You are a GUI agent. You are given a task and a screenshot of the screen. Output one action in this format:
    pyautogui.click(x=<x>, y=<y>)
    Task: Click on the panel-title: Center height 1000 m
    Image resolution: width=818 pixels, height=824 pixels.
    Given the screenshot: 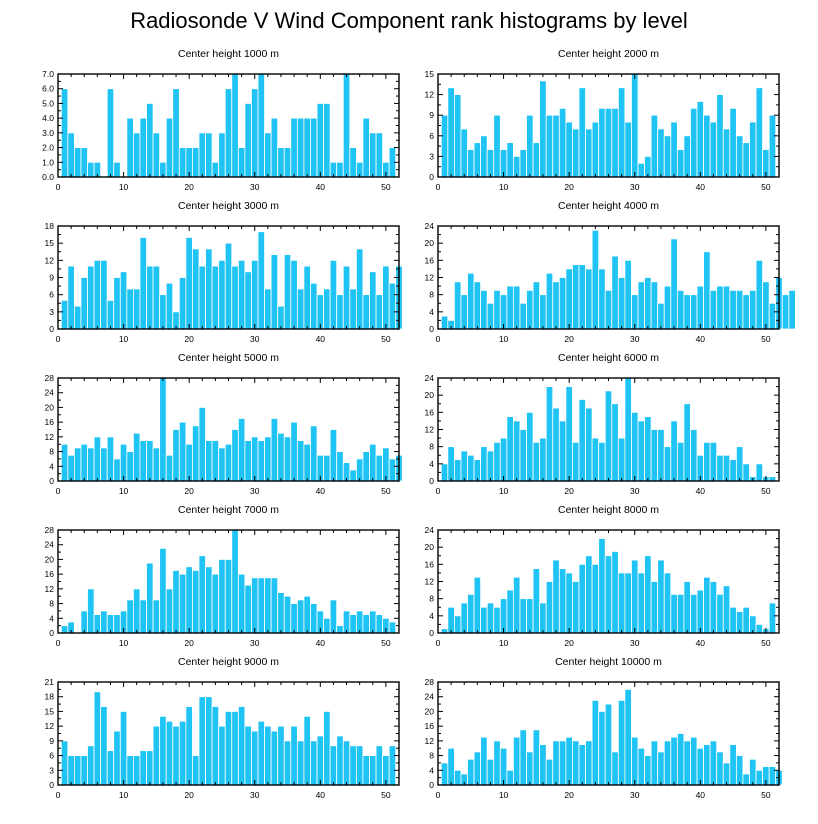 What is the action you would take?
    pyautogui.click(x=228, y=54)
    